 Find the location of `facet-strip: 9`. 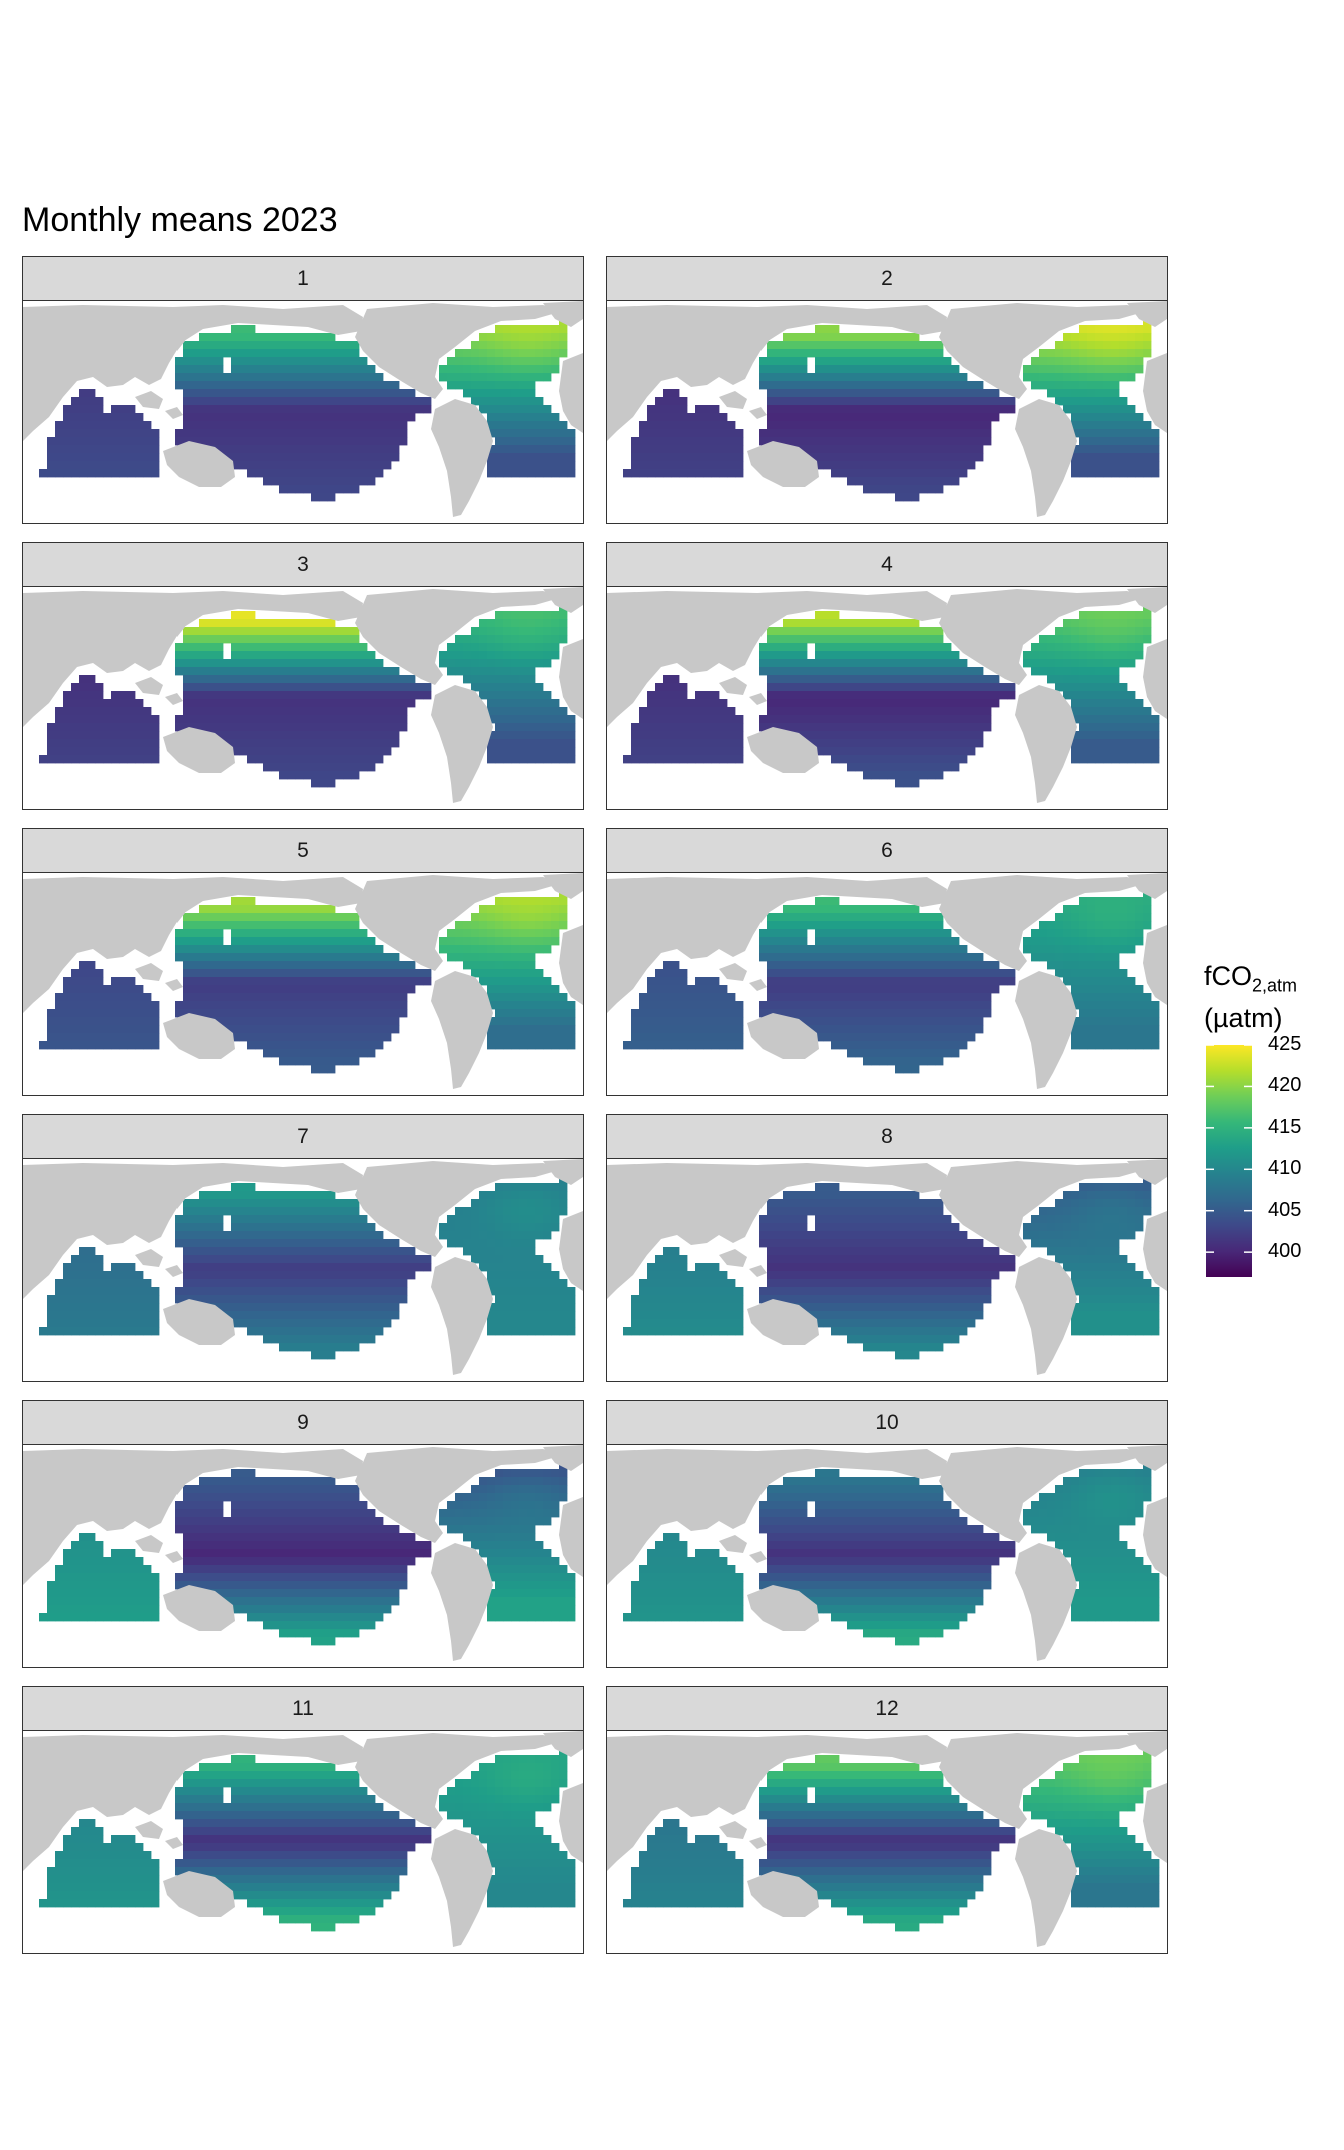

facet-strip: 9 is located at coordinates (303, 1423).